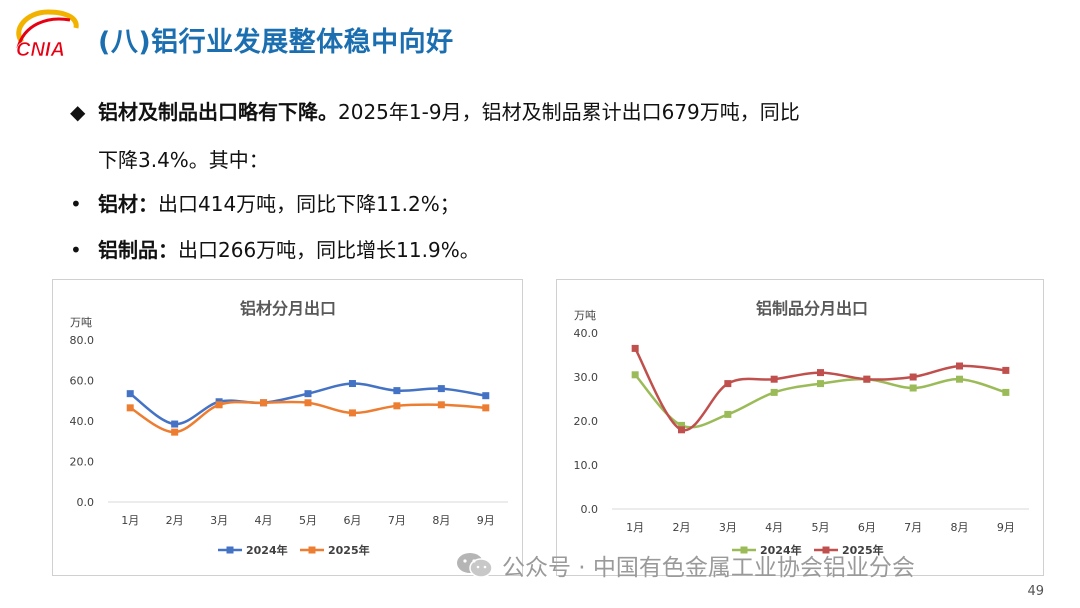 The width and height of the screenshot is (1080, 608). I want to click on chart-title: 铝材分月出口, so click(288, 308).